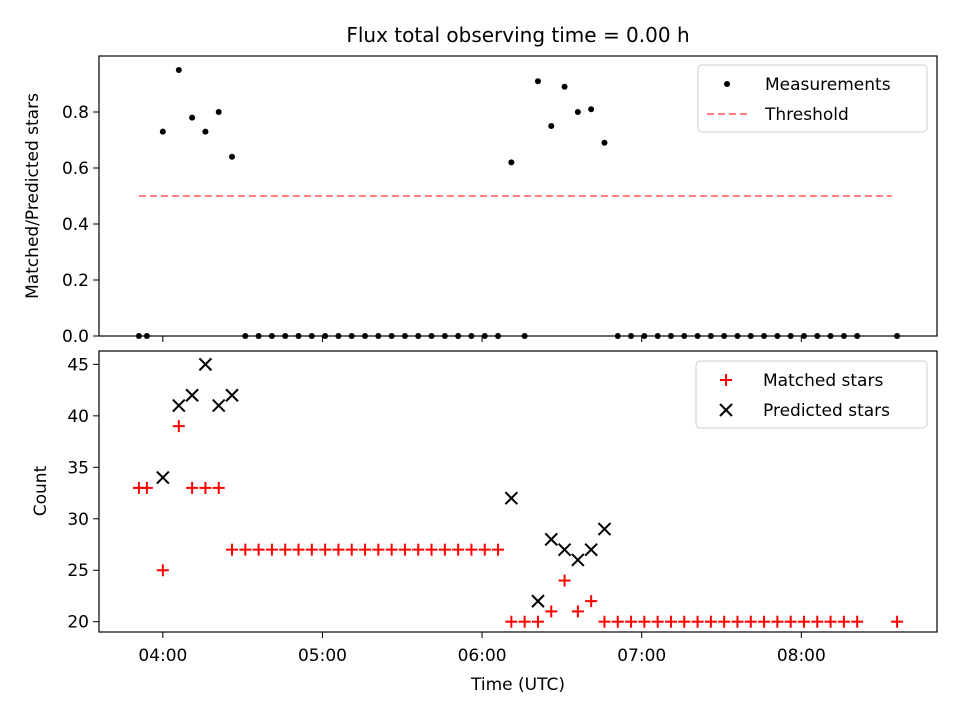 This screenshot has width=960, height=724. What do you see at coordinates (826, 411) in the screenshot?
I see `predicted-stars-legend-label: Predicted stars` at bounding box center [826, 411].